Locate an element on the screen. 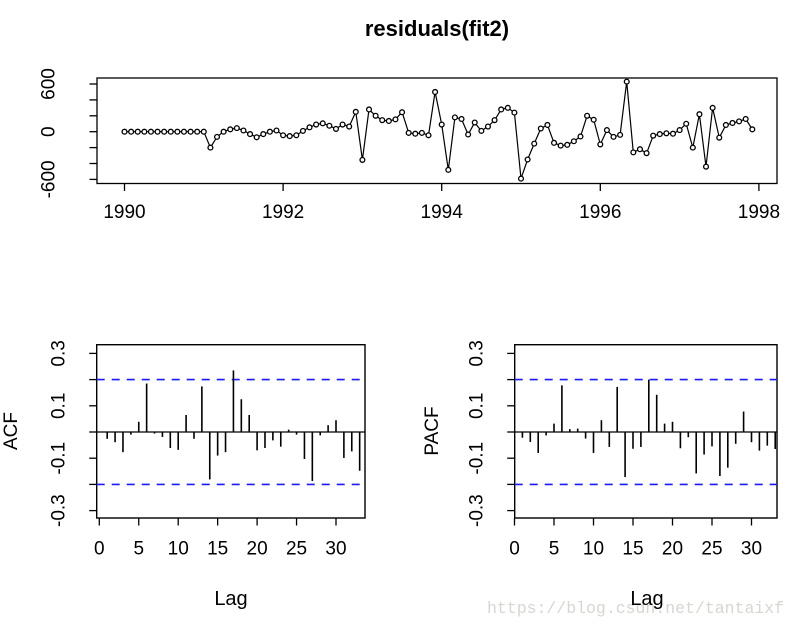 The width and height of the screenshot is (800, 629). pacf-x-axis-label: Lag is located at coordinates (647, 599).